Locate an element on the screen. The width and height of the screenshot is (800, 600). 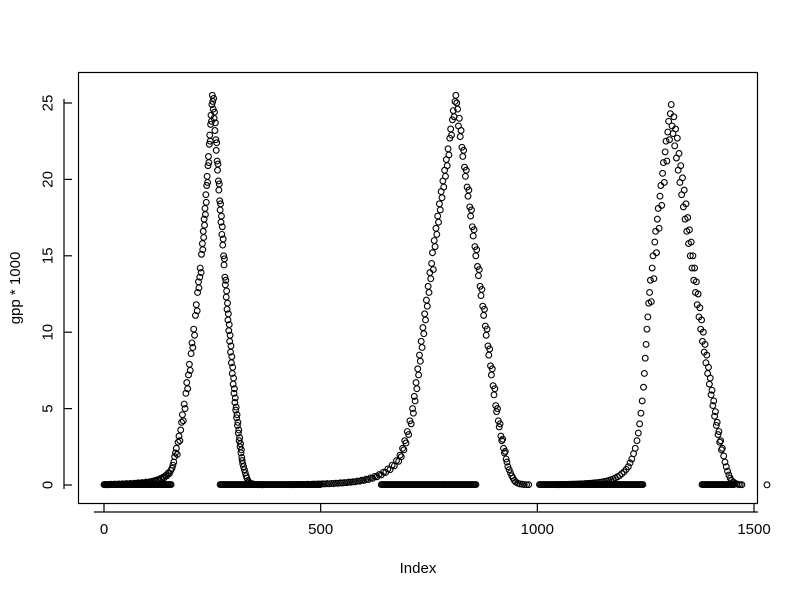
x-axis-tick-label: 500 is located at coordinates (320, 529).